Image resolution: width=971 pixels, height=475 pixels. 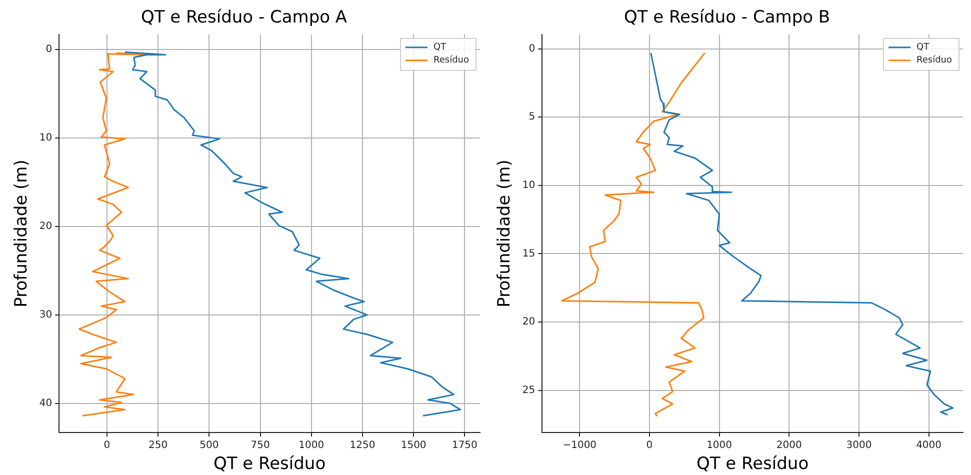 What do you see at coordinates (244, 18) in the screenshot?
I see `chart-title: QT e Resíduo - Campo A` at bounding box center [244, 18].